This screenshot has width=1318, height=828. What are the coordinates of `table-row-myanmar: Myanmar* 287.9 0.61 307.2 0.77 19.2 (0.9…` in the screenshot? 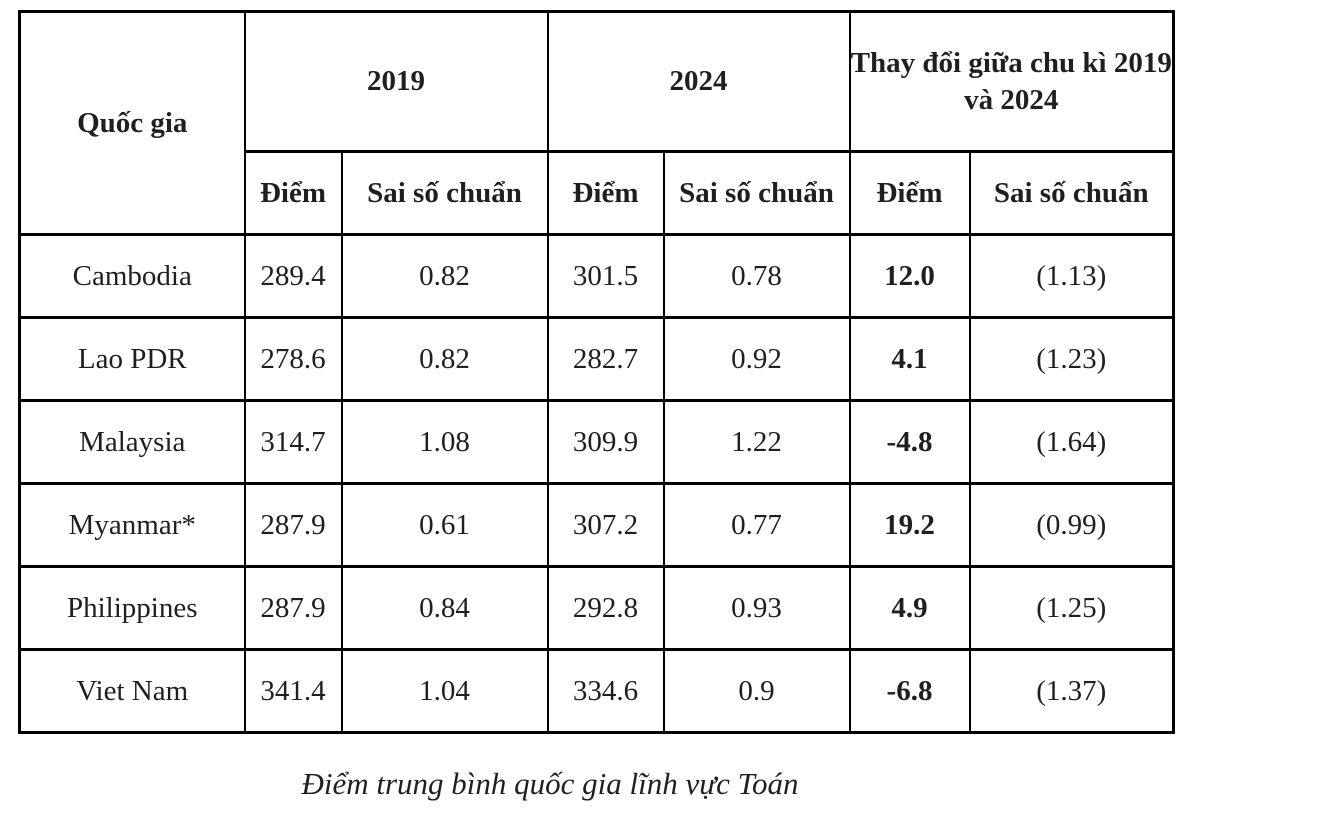 It's located at (596, 525).